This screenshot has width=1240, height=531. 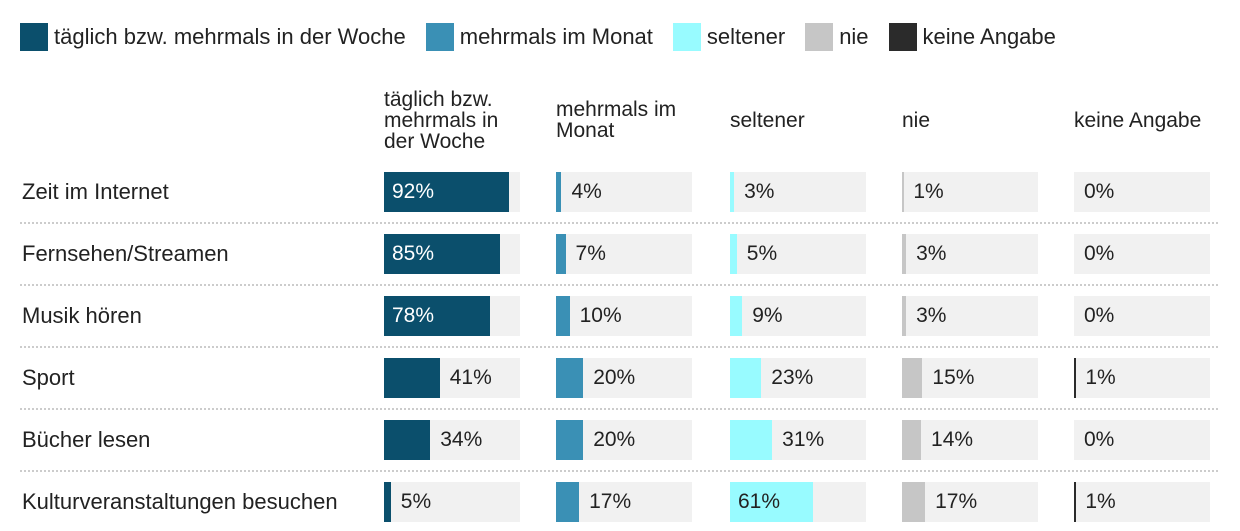 I want to click on legend-item: täglich bzw. mehrmals in der Woche, so click(x=213, y=37).